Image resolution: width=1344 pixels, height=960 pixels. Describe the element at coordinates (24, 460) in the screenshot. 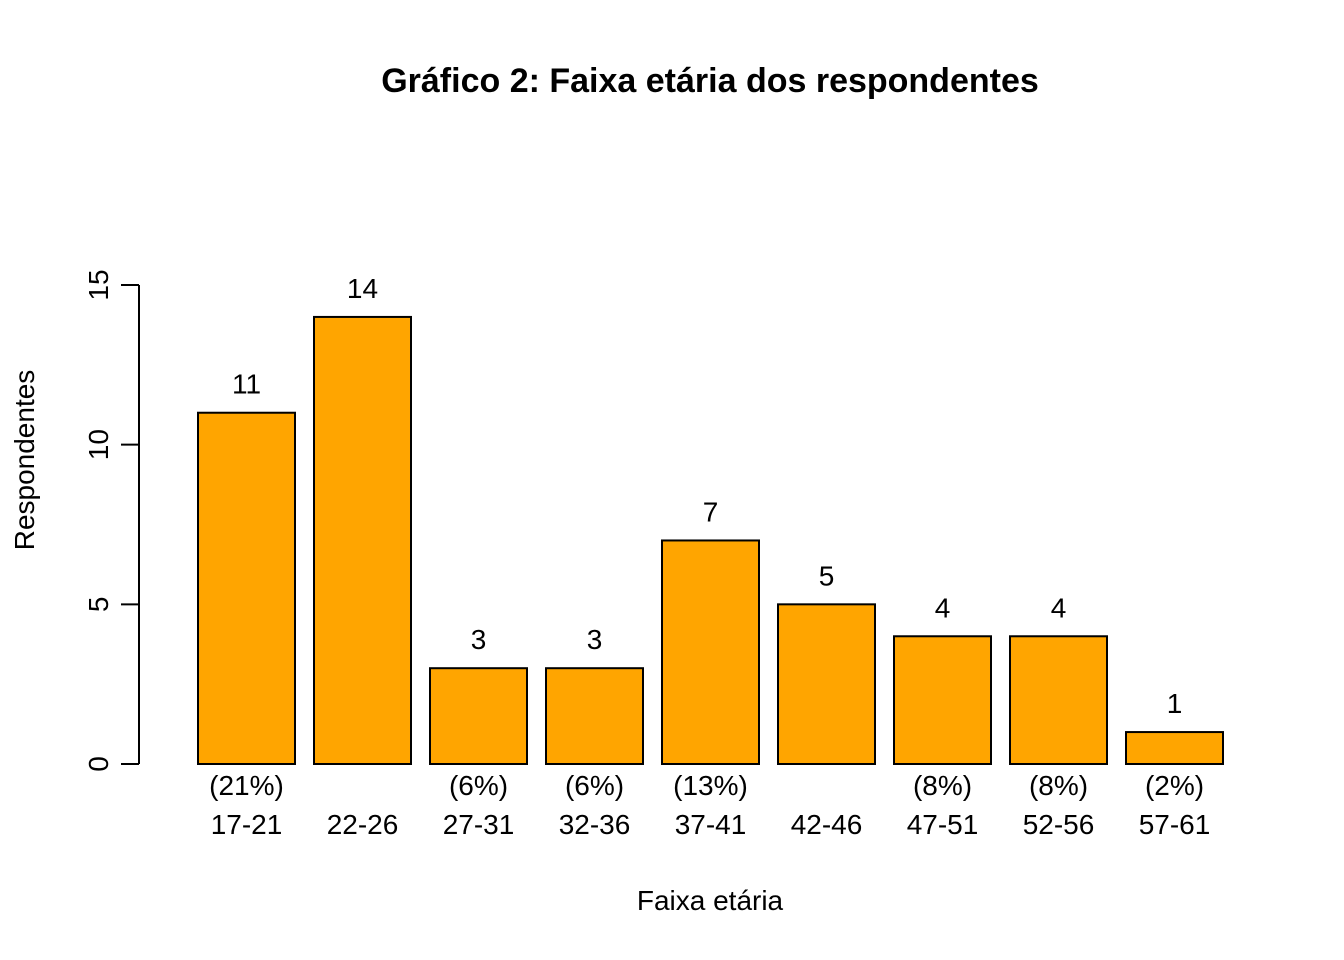

I see `y-axis-label: Respondentes` at that location.